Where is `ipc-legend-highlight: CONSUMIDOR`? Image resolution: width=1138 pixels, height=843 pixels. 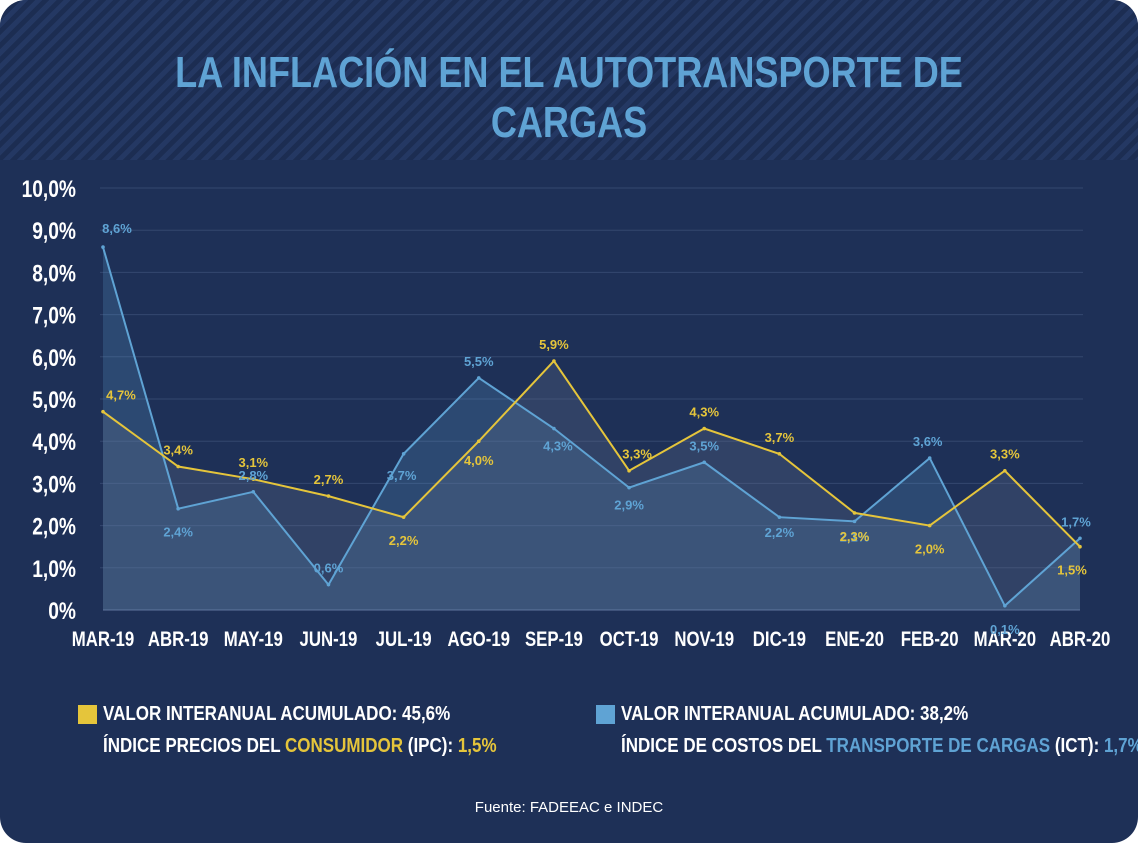
ipc-legend-highlight: CONSUMIDOR is located at coordinates (344, 746).